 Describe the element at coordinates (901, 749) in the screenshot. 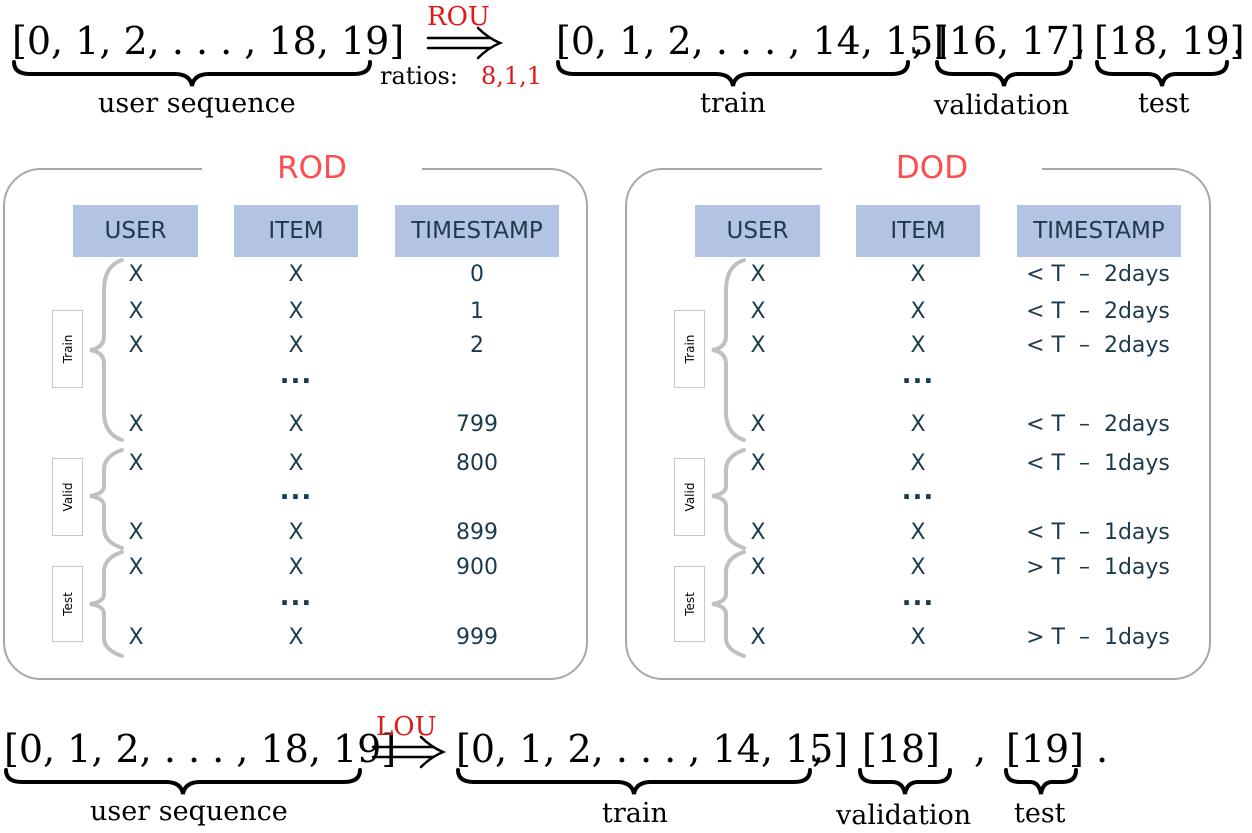

I see `bottom-validation-sequence: [18]` at that location.